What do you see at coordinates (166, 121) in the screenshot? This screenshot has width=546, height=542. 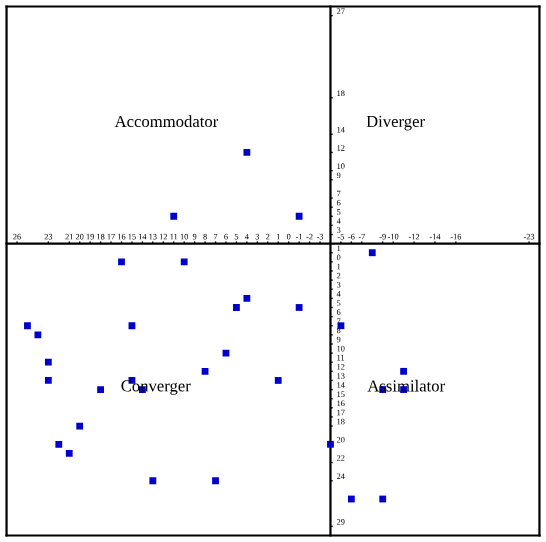 I see `annotation: Accommodator` at bounding box center [166, 121].